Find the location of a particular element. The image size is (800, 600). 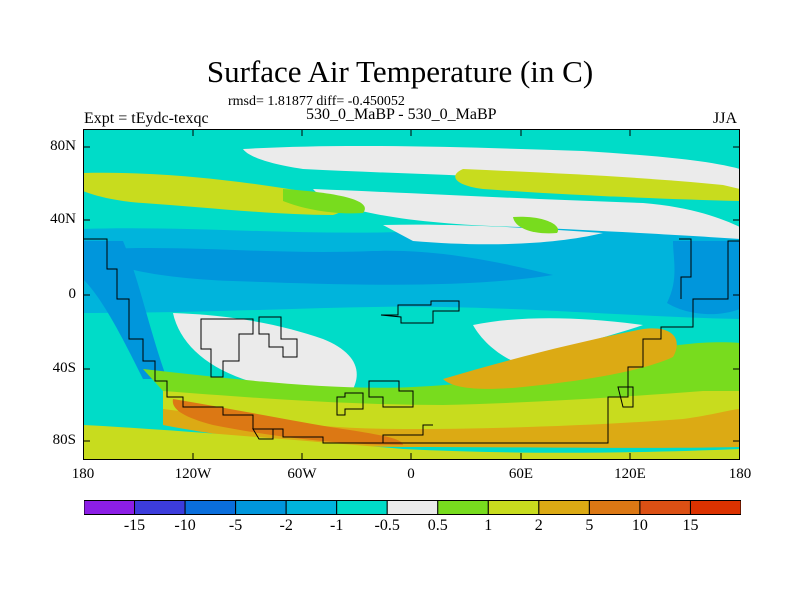

lon-label-60w: 60W is located at coordinates (302, 474).